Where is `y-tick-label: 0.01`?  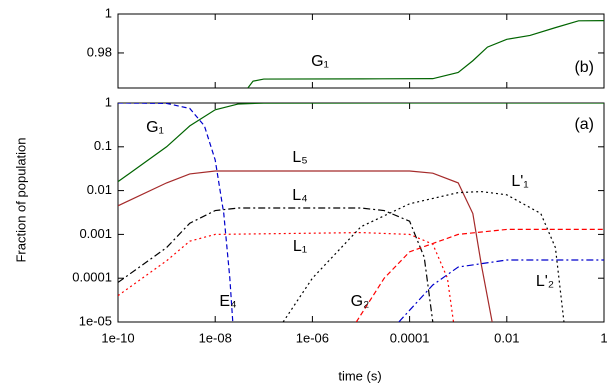 y-tick-label: 0.01 is located at coordinates (99, 189).